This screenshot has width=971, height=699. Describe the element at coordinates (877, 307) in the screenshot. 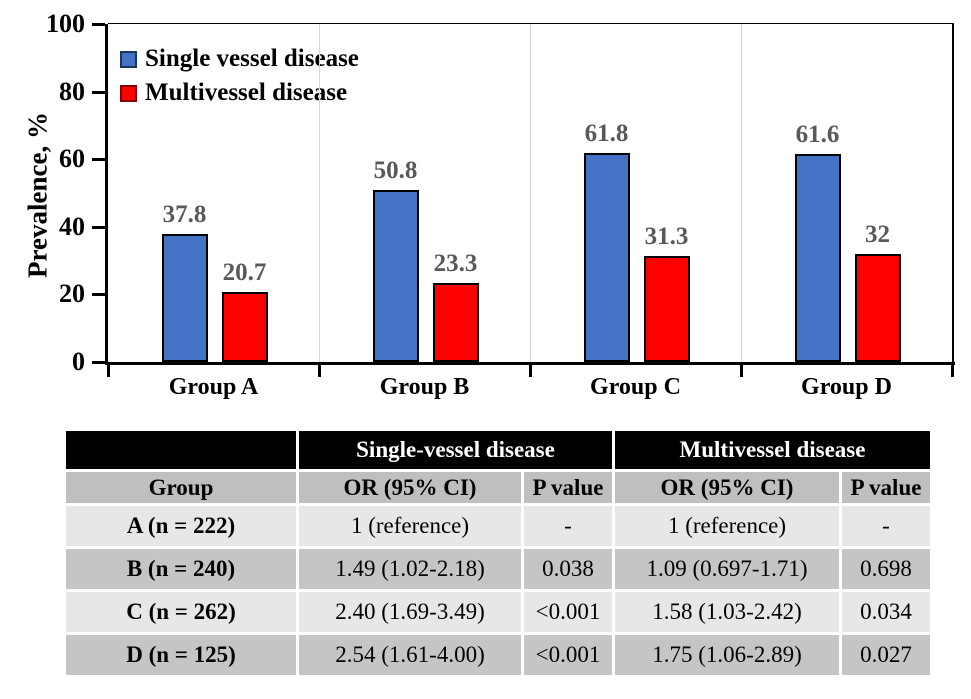

I see `bar-multi-group-d` at that location.